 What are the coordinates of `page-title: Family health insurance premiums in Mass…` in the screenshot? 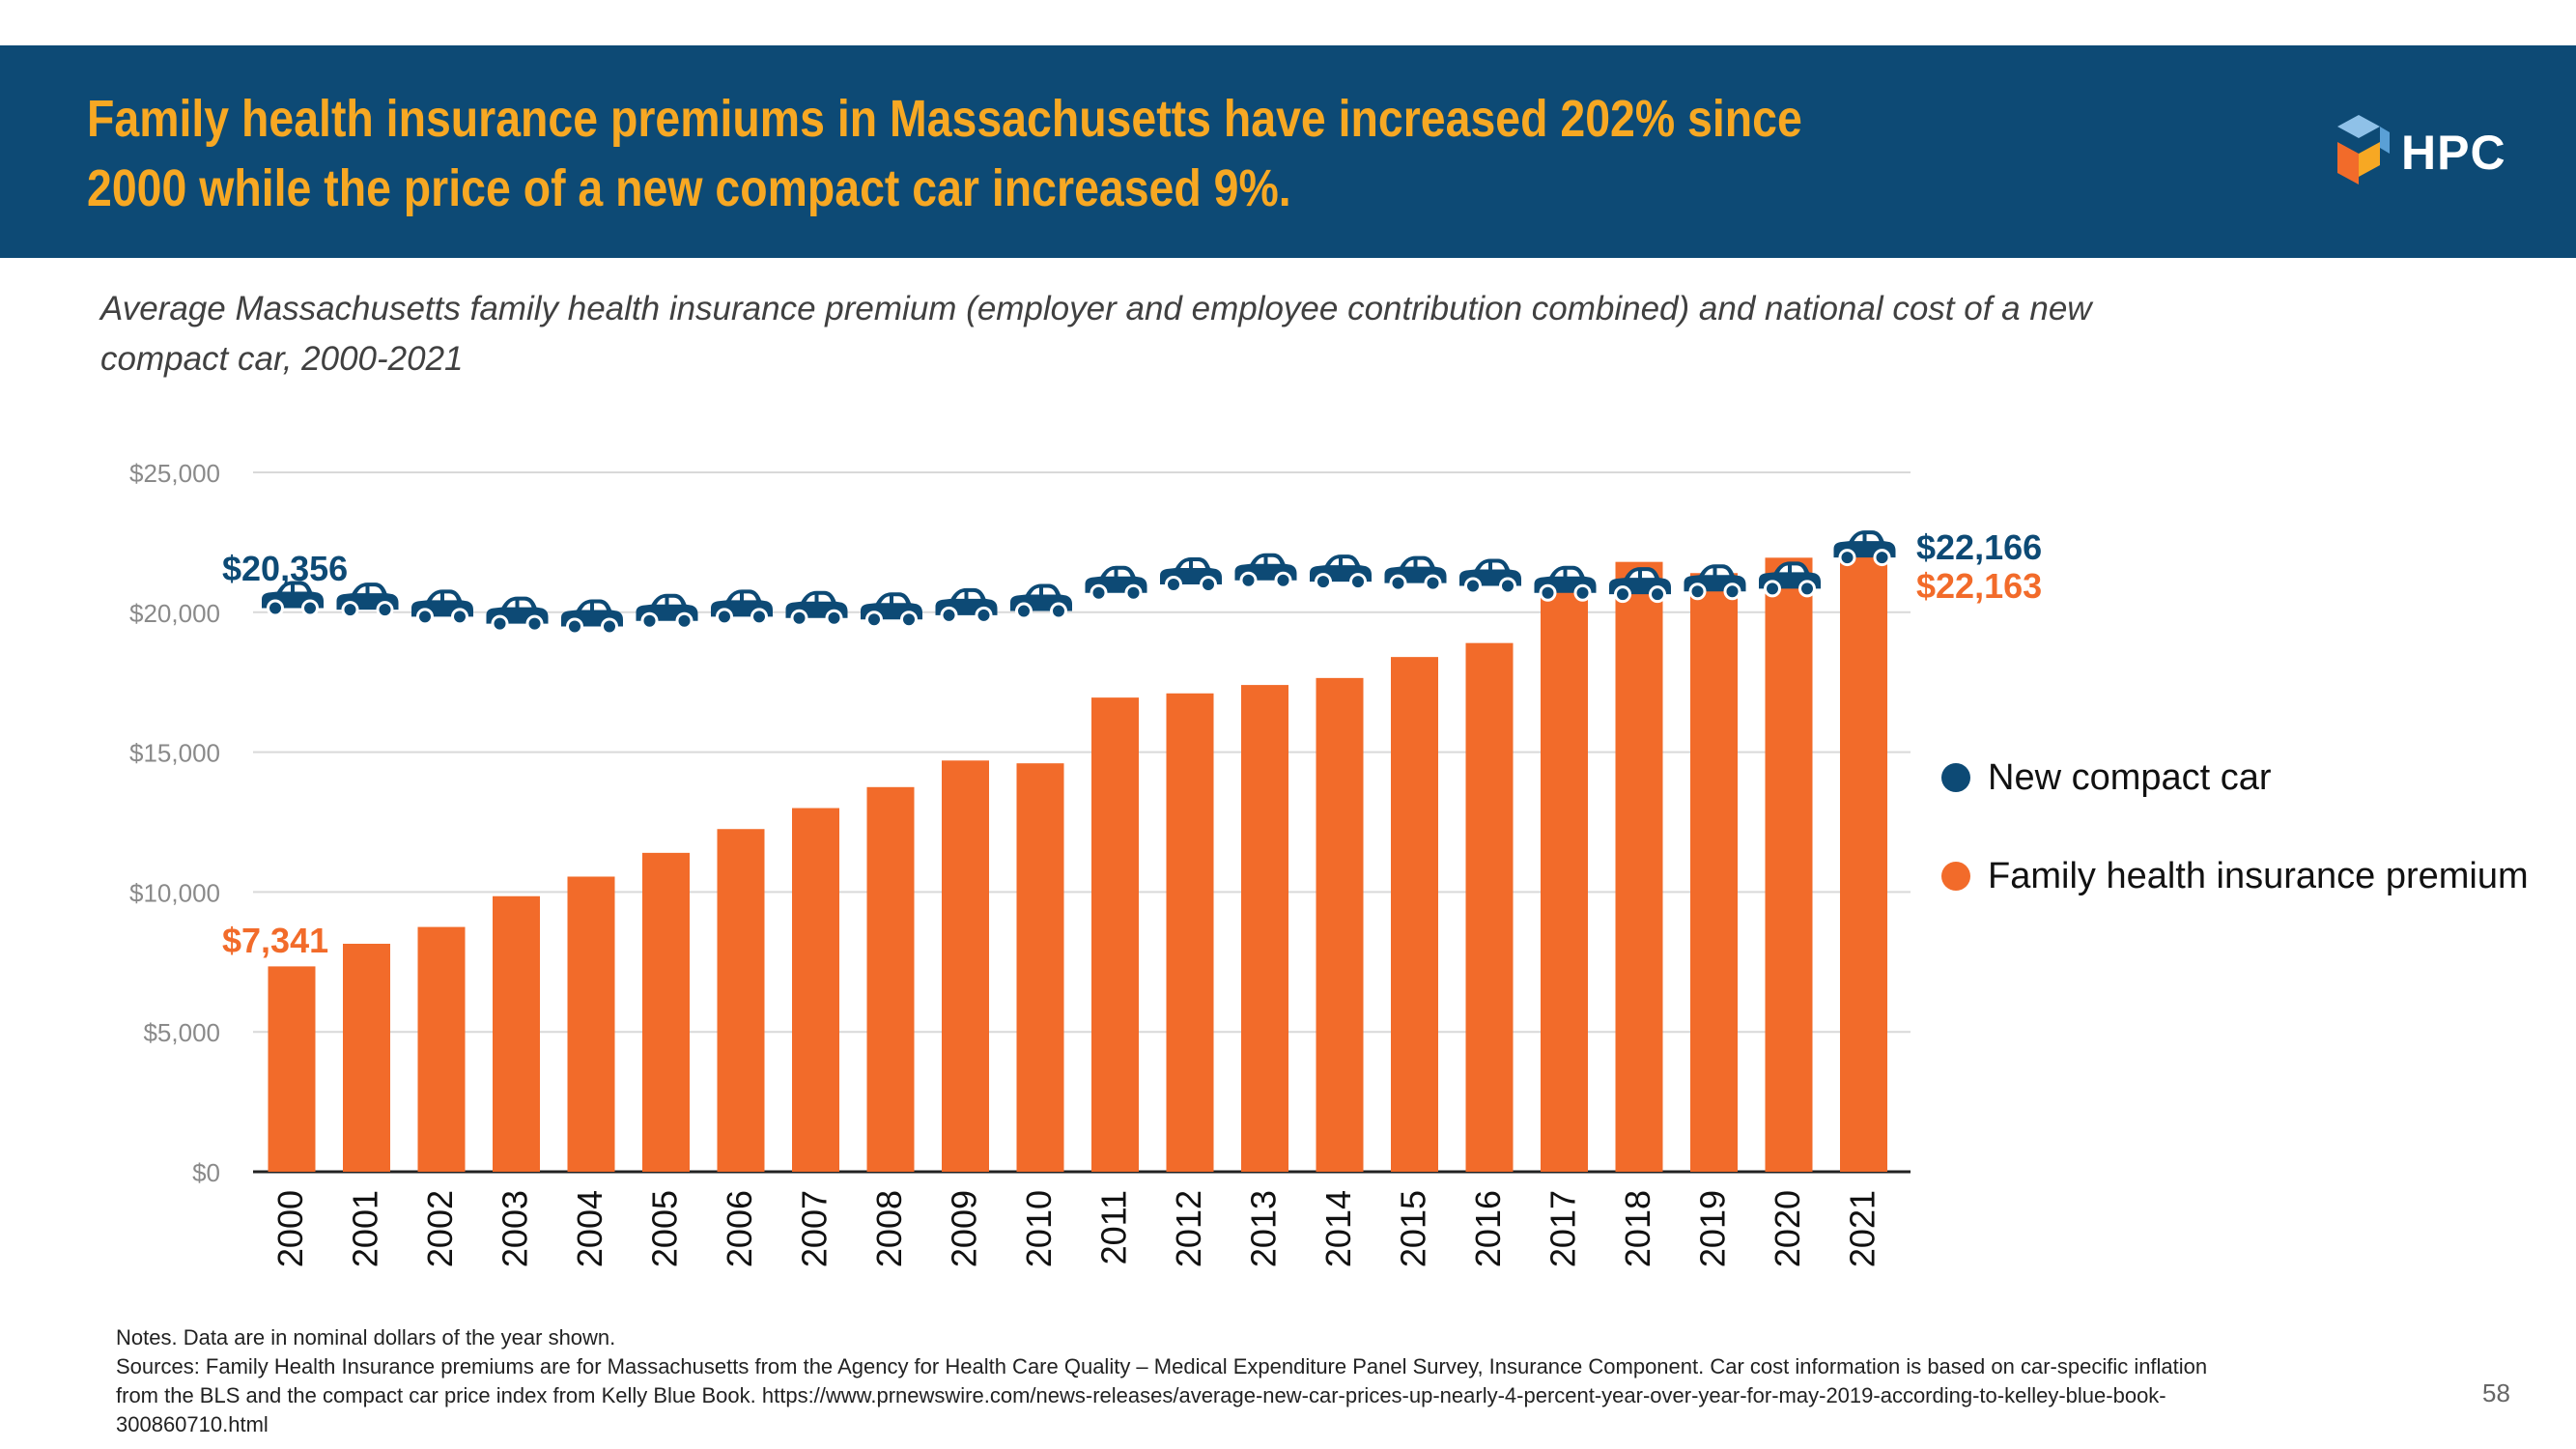 It's located at (1000, 153).